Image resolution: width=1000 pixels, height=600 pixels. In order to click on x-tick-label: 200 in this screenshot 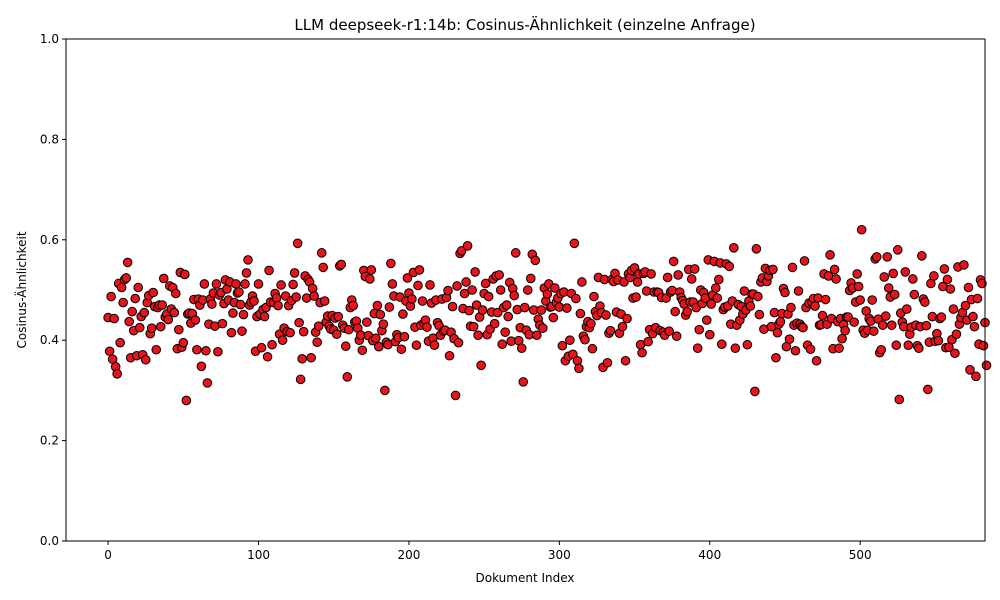, I will do `click(408, 555)`.